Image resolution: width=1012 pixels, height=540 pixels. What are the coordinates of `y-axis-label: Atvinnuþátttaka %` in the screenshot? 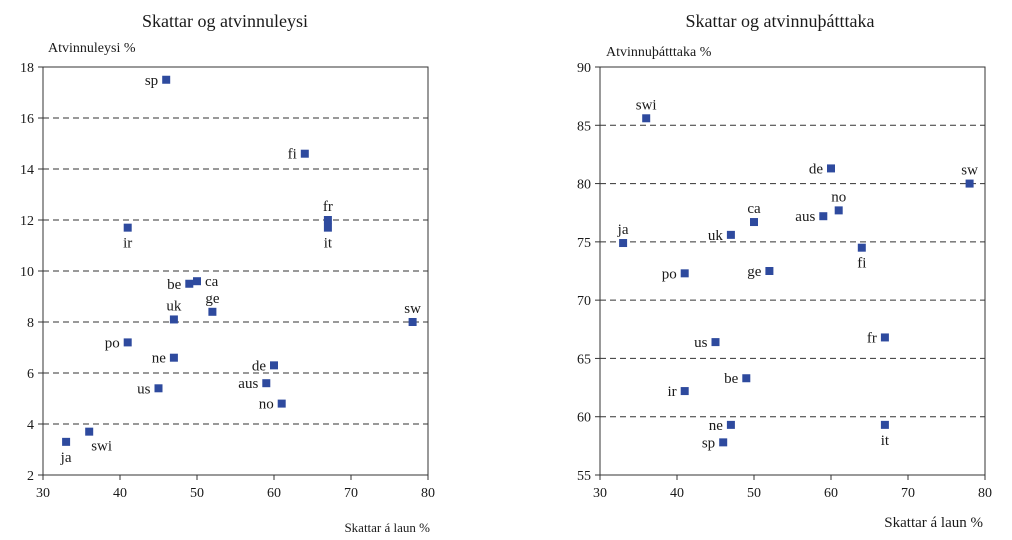 It's located at (659, 52).